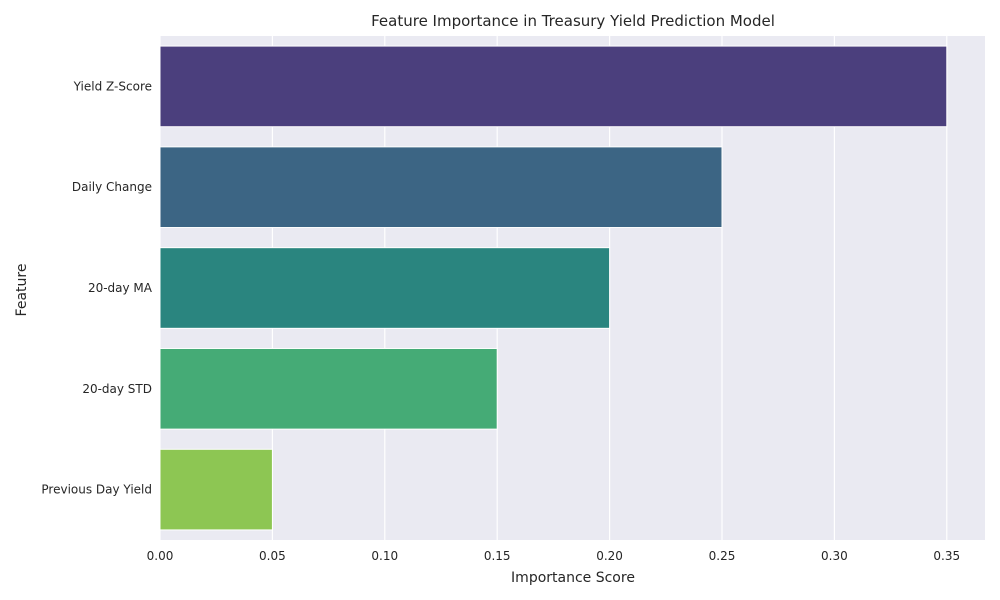 The image size is (1000, 600). I want to click on x-tick-label: 0.25, so click(722, 556).